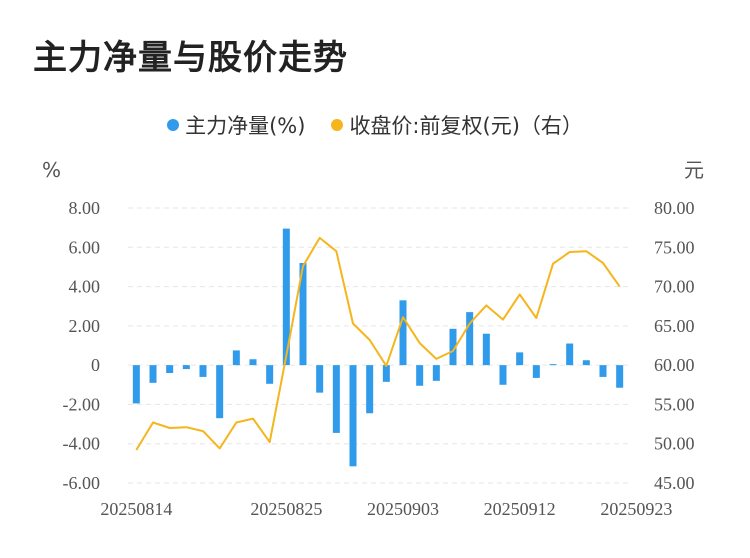 Image resolution: width=750 pixels, height=558 pixels. Describe the element at coordinates (173, 125) in the screenshot. I see `bar-series-marker-icon` at that location.